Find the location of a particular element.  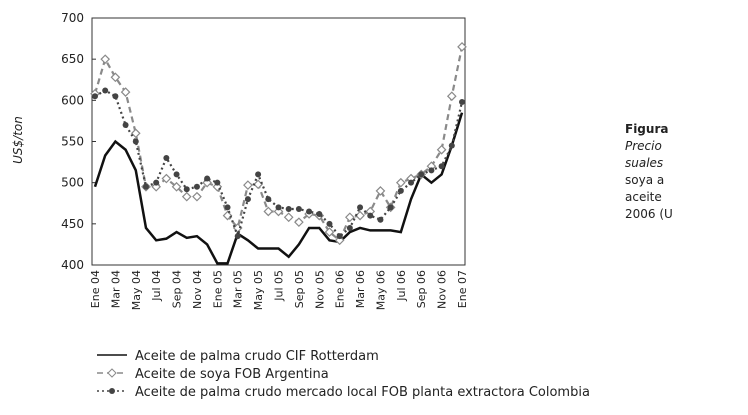

x-tick-label: Sep 04 is located at coordinates (177, 289).